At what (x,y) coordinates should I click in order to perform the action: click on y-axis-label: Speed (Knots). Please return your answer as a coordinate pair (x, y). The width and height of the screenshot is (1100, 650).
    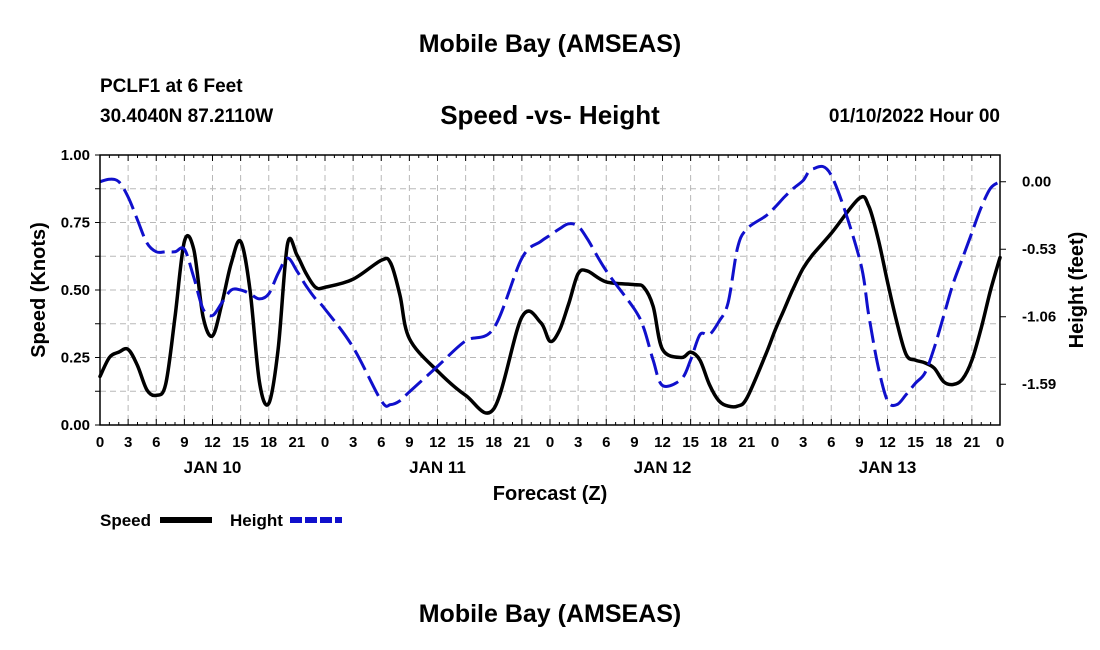
    Looking at the image, I should click on (39, 290).